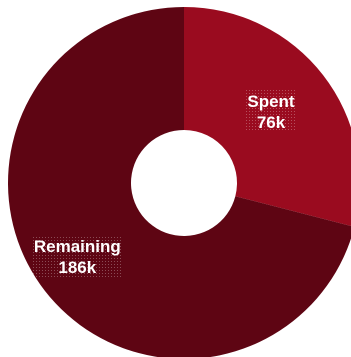 The image size is (351, 357). I want to click on slice-label-remaining: Remaining 186k, so click(77, 256).